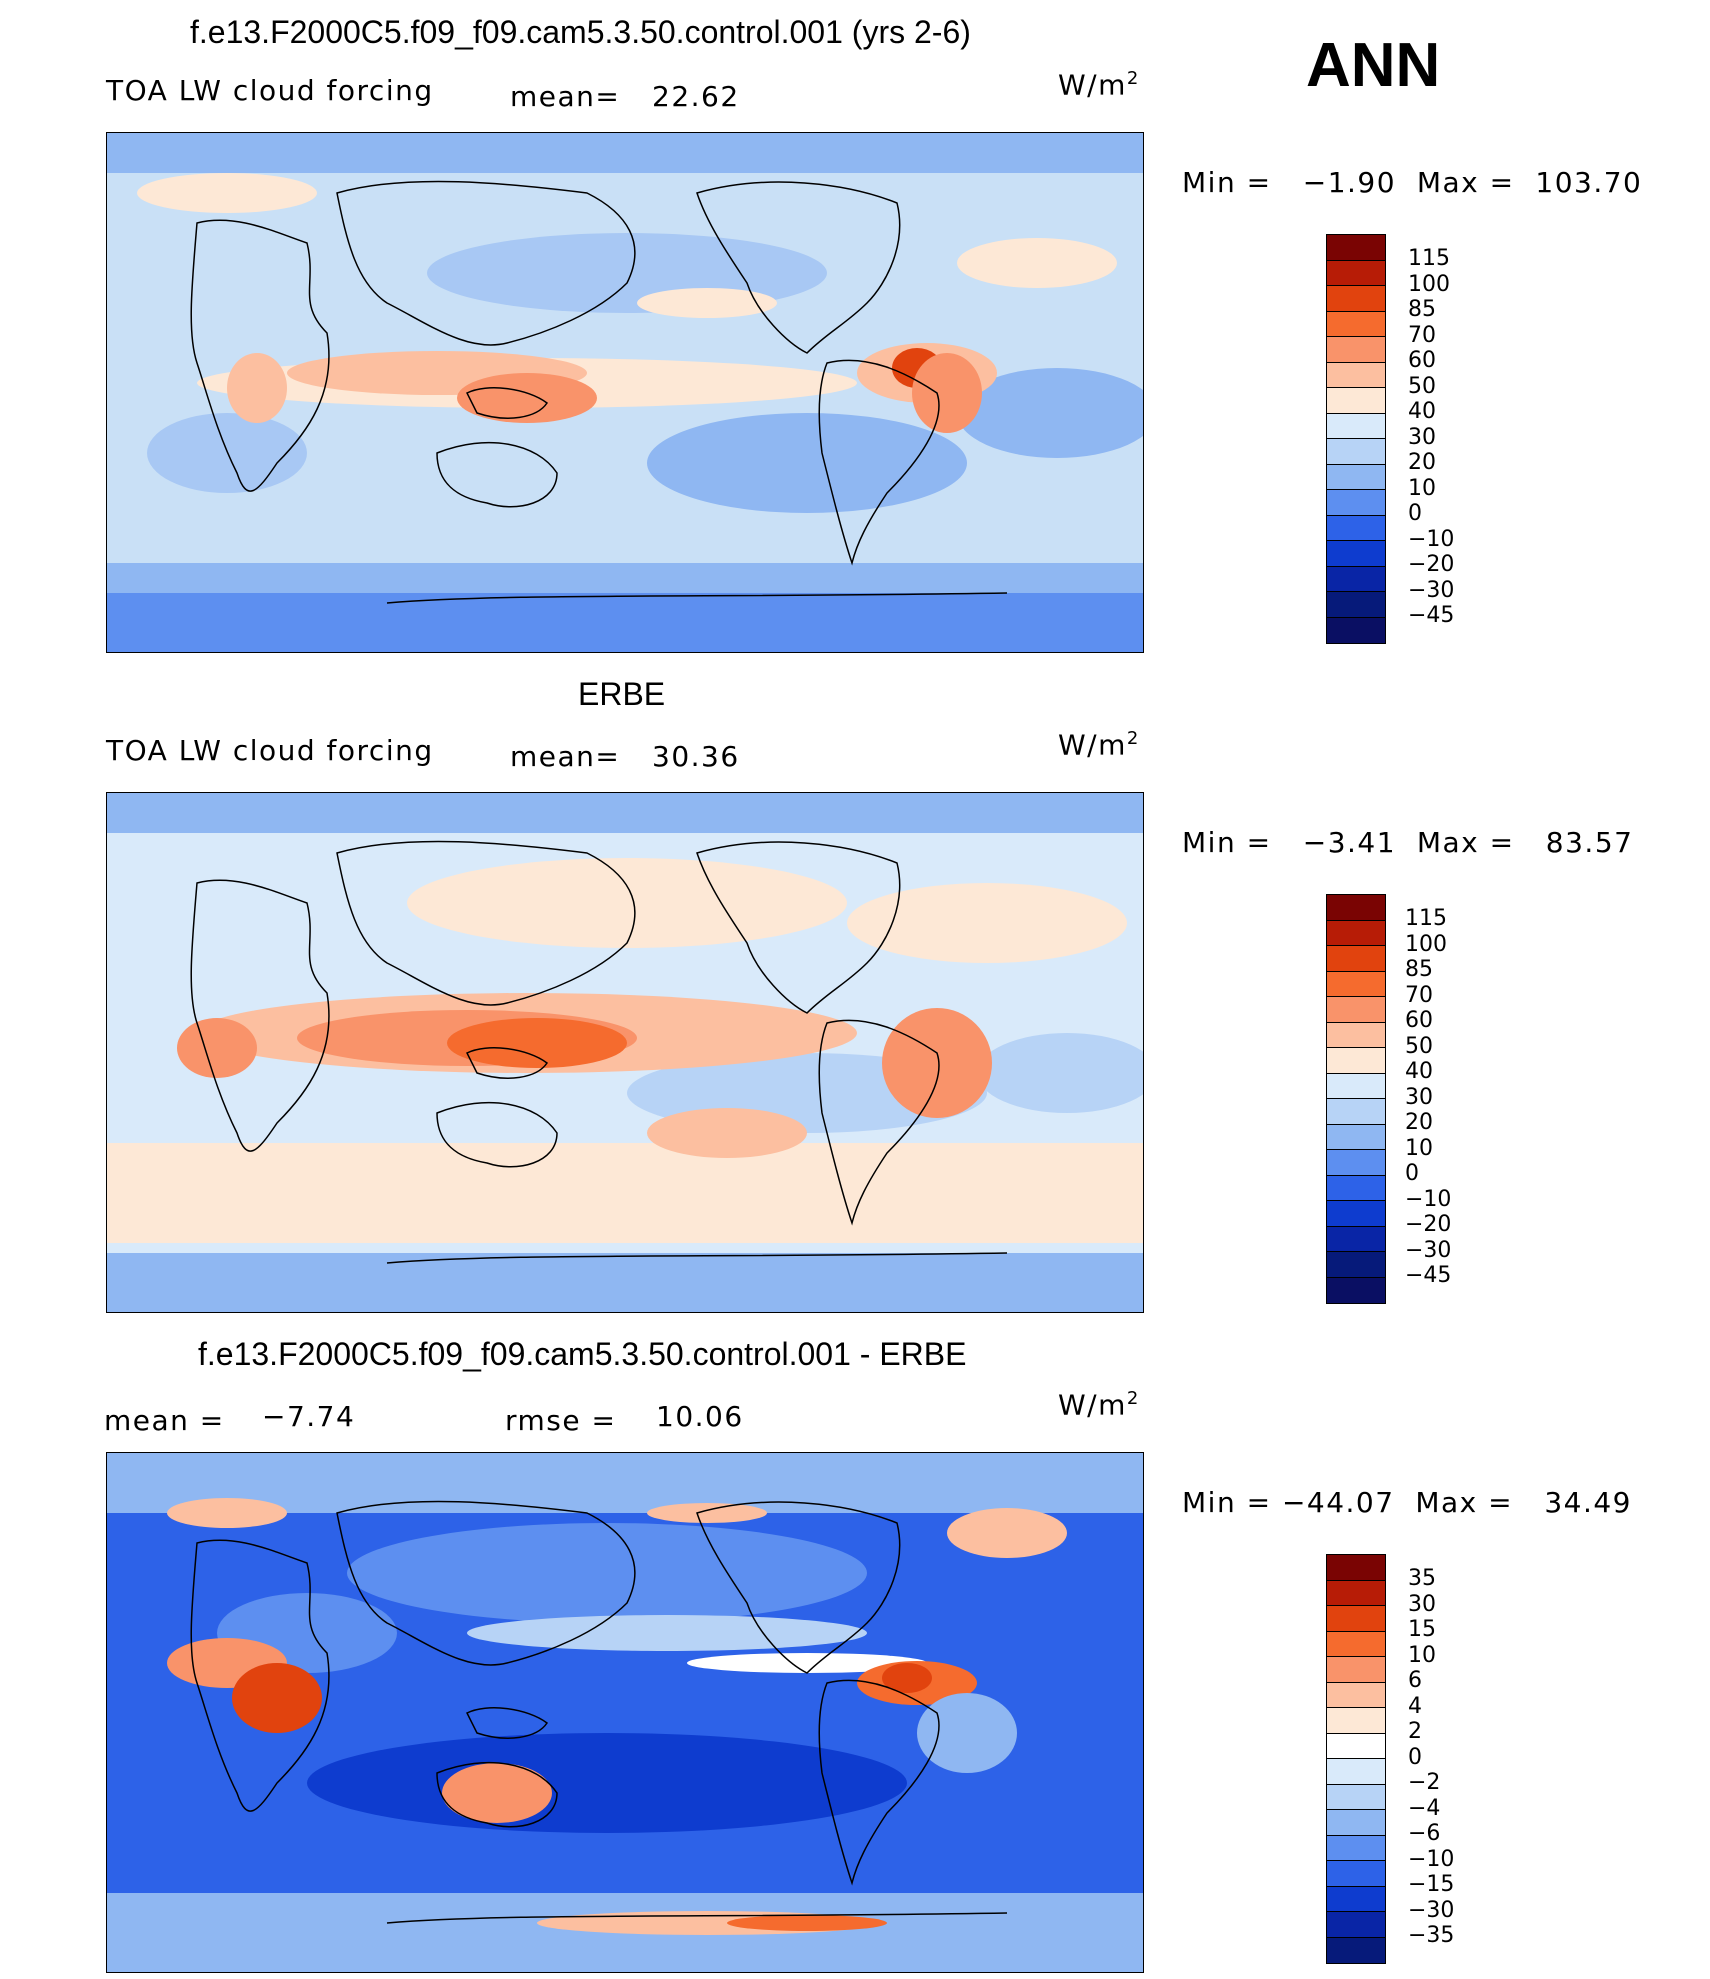 Image resolution: width=1710 pixels, height=1979 pixels. What do you see at coordinates (1424, 1808) in the screenshot?
I see `colorbar-label: −4` at bounding box center [1424, 1808].